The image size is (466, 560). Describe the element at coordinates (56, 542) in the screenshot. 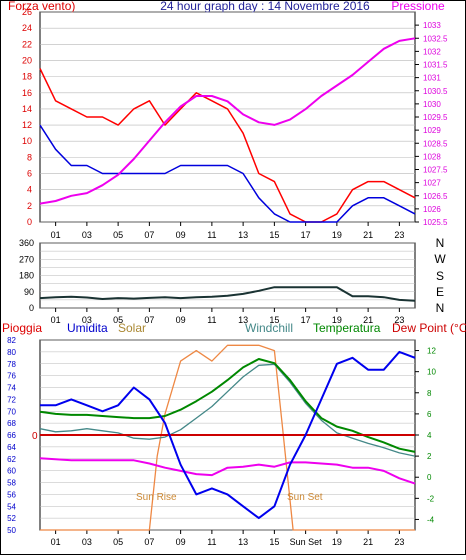

I see `temperature-x-tick-label: 01` at that location.